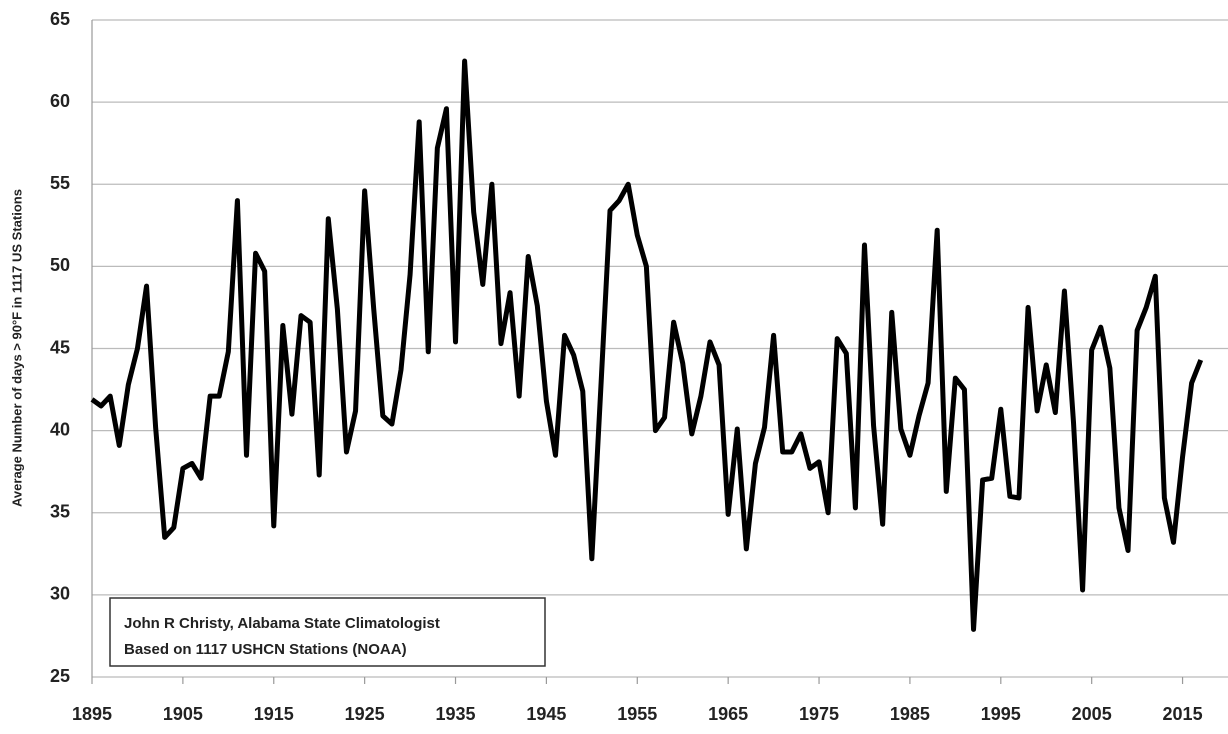  Describe the element at coordinates (60, 101) in the screenshot. I see `y-tick-label: 60` at that location.